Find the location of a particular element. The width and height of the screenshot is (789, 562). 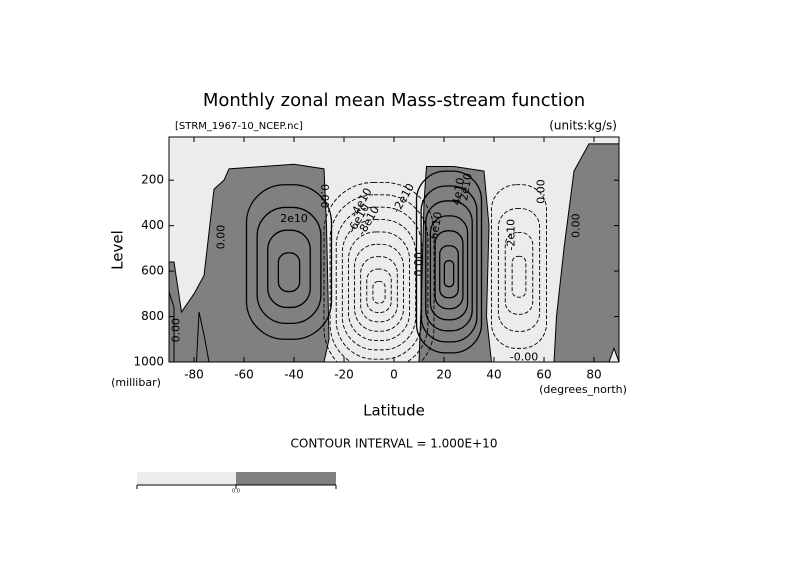

contour-label: -2e10 is located at coordinates (511, 235).